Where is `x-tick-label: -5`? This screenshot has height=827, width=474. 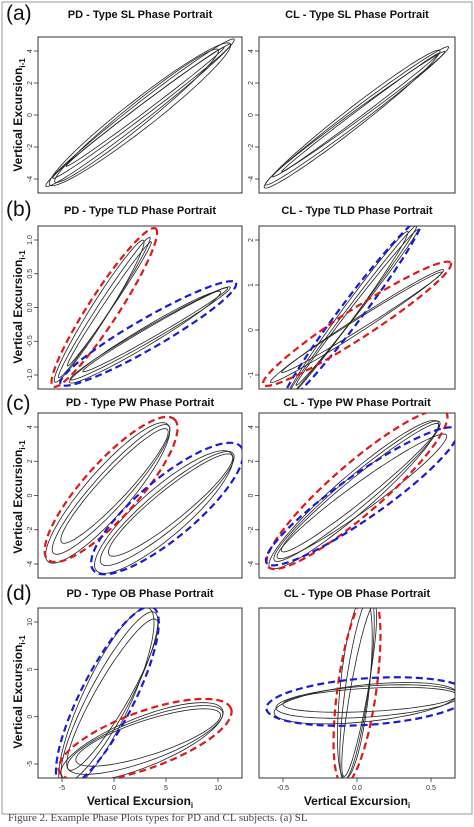
x-tick-label: -5 is located at coordinates (62, 788).